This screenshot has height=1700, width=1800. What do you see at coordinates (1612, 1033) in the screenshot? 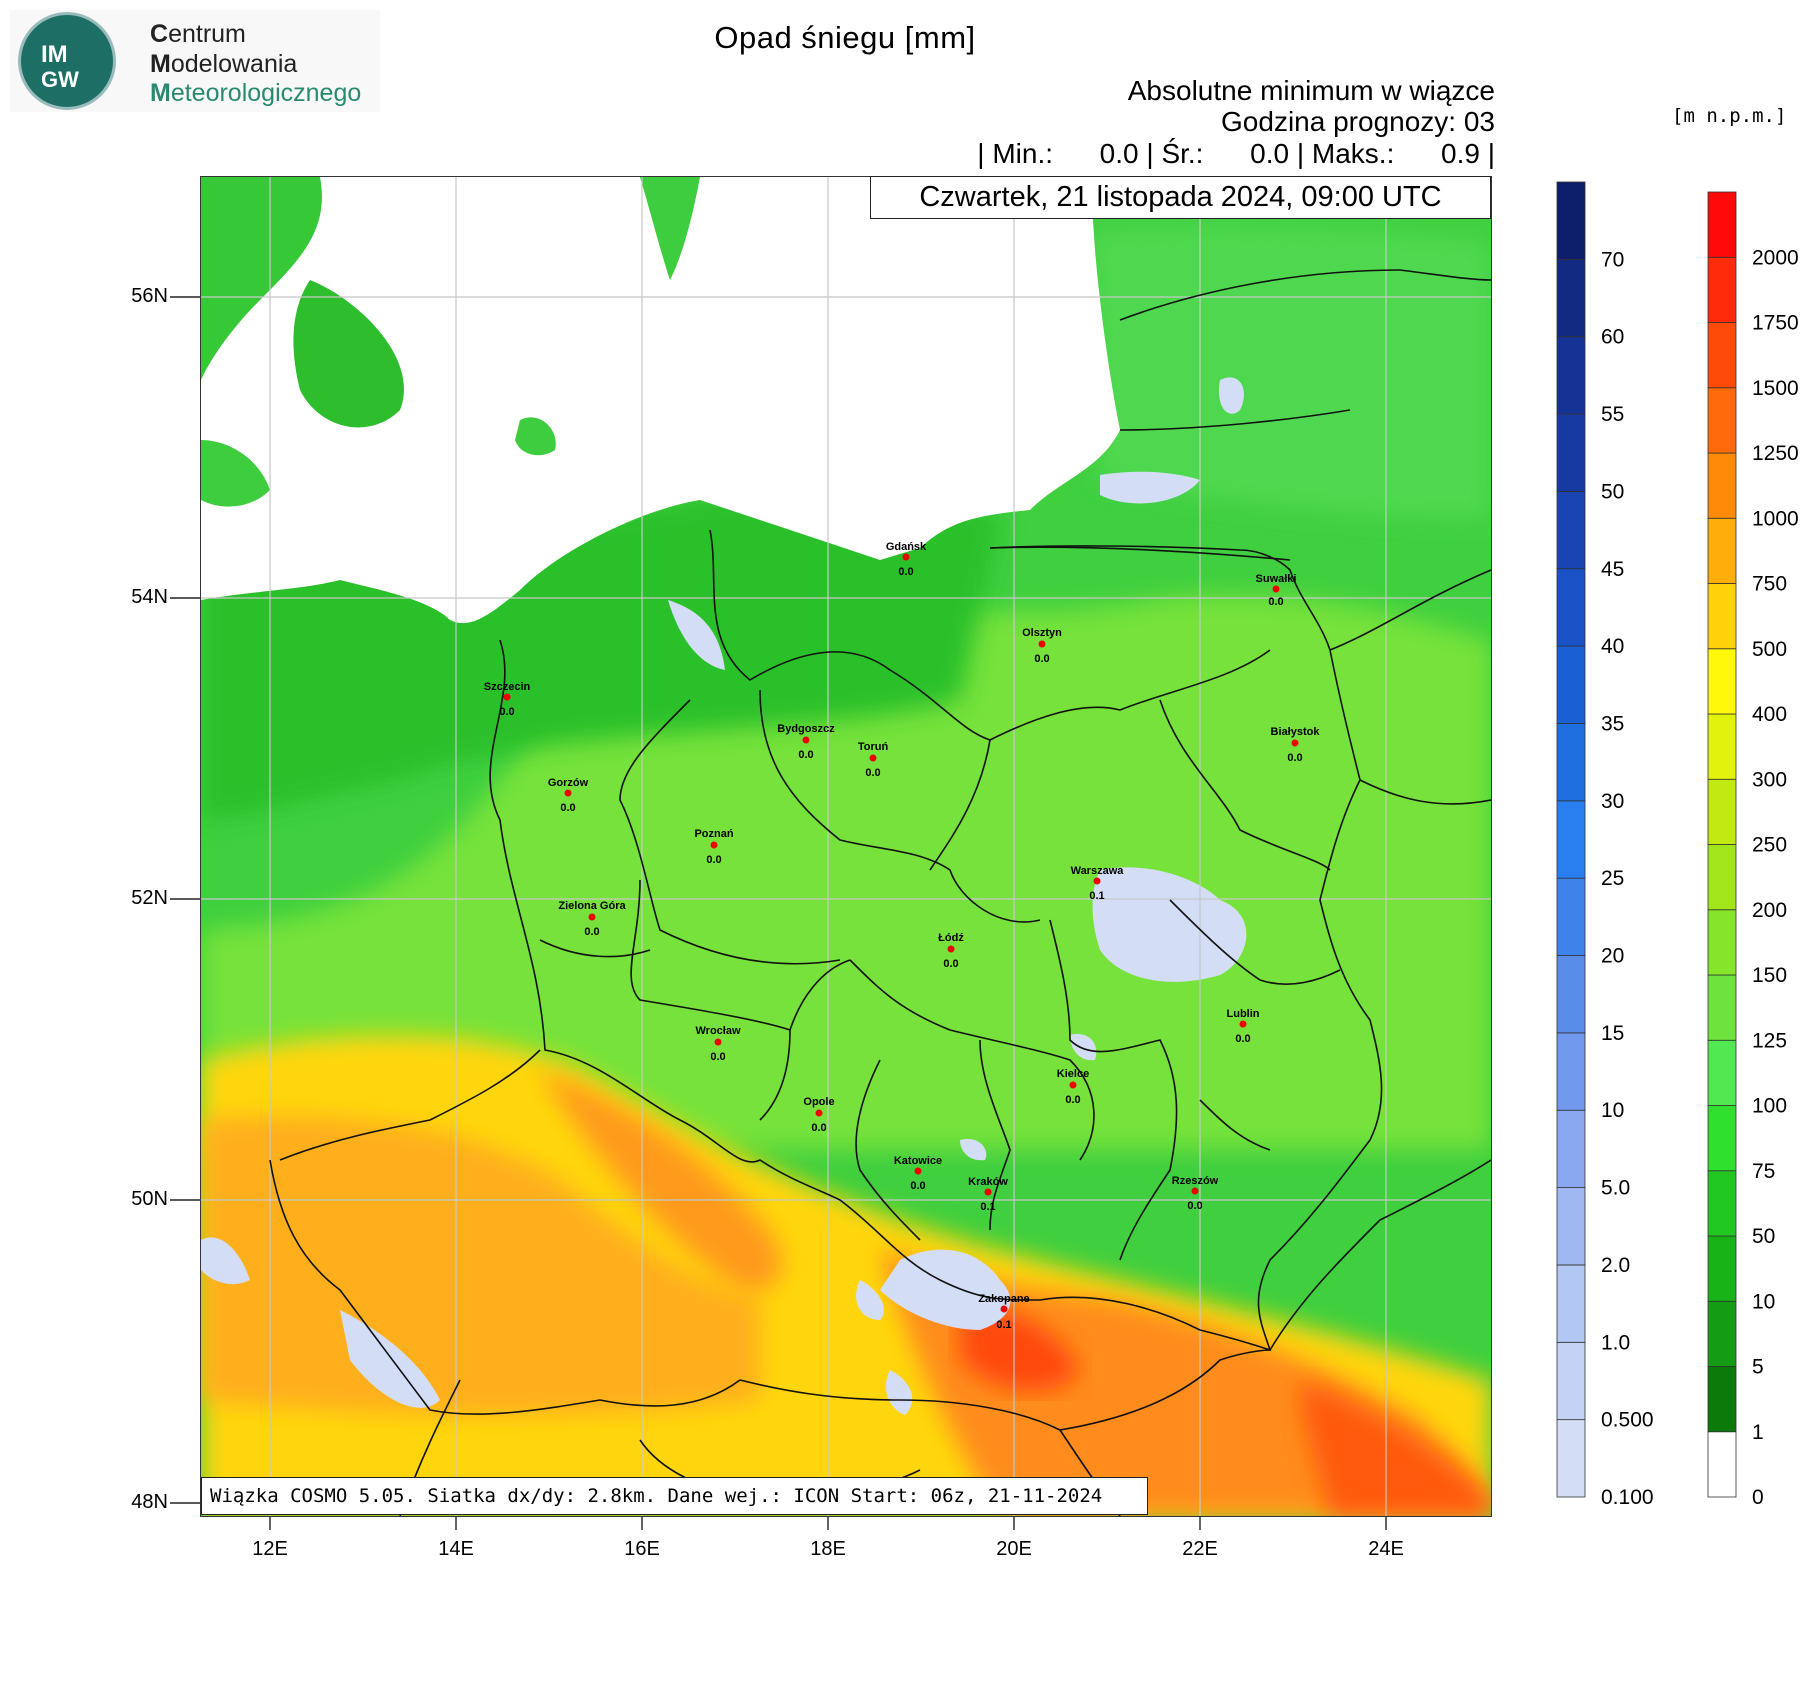
I see `precip-label: 15` at bounding box center [1612, 1033].